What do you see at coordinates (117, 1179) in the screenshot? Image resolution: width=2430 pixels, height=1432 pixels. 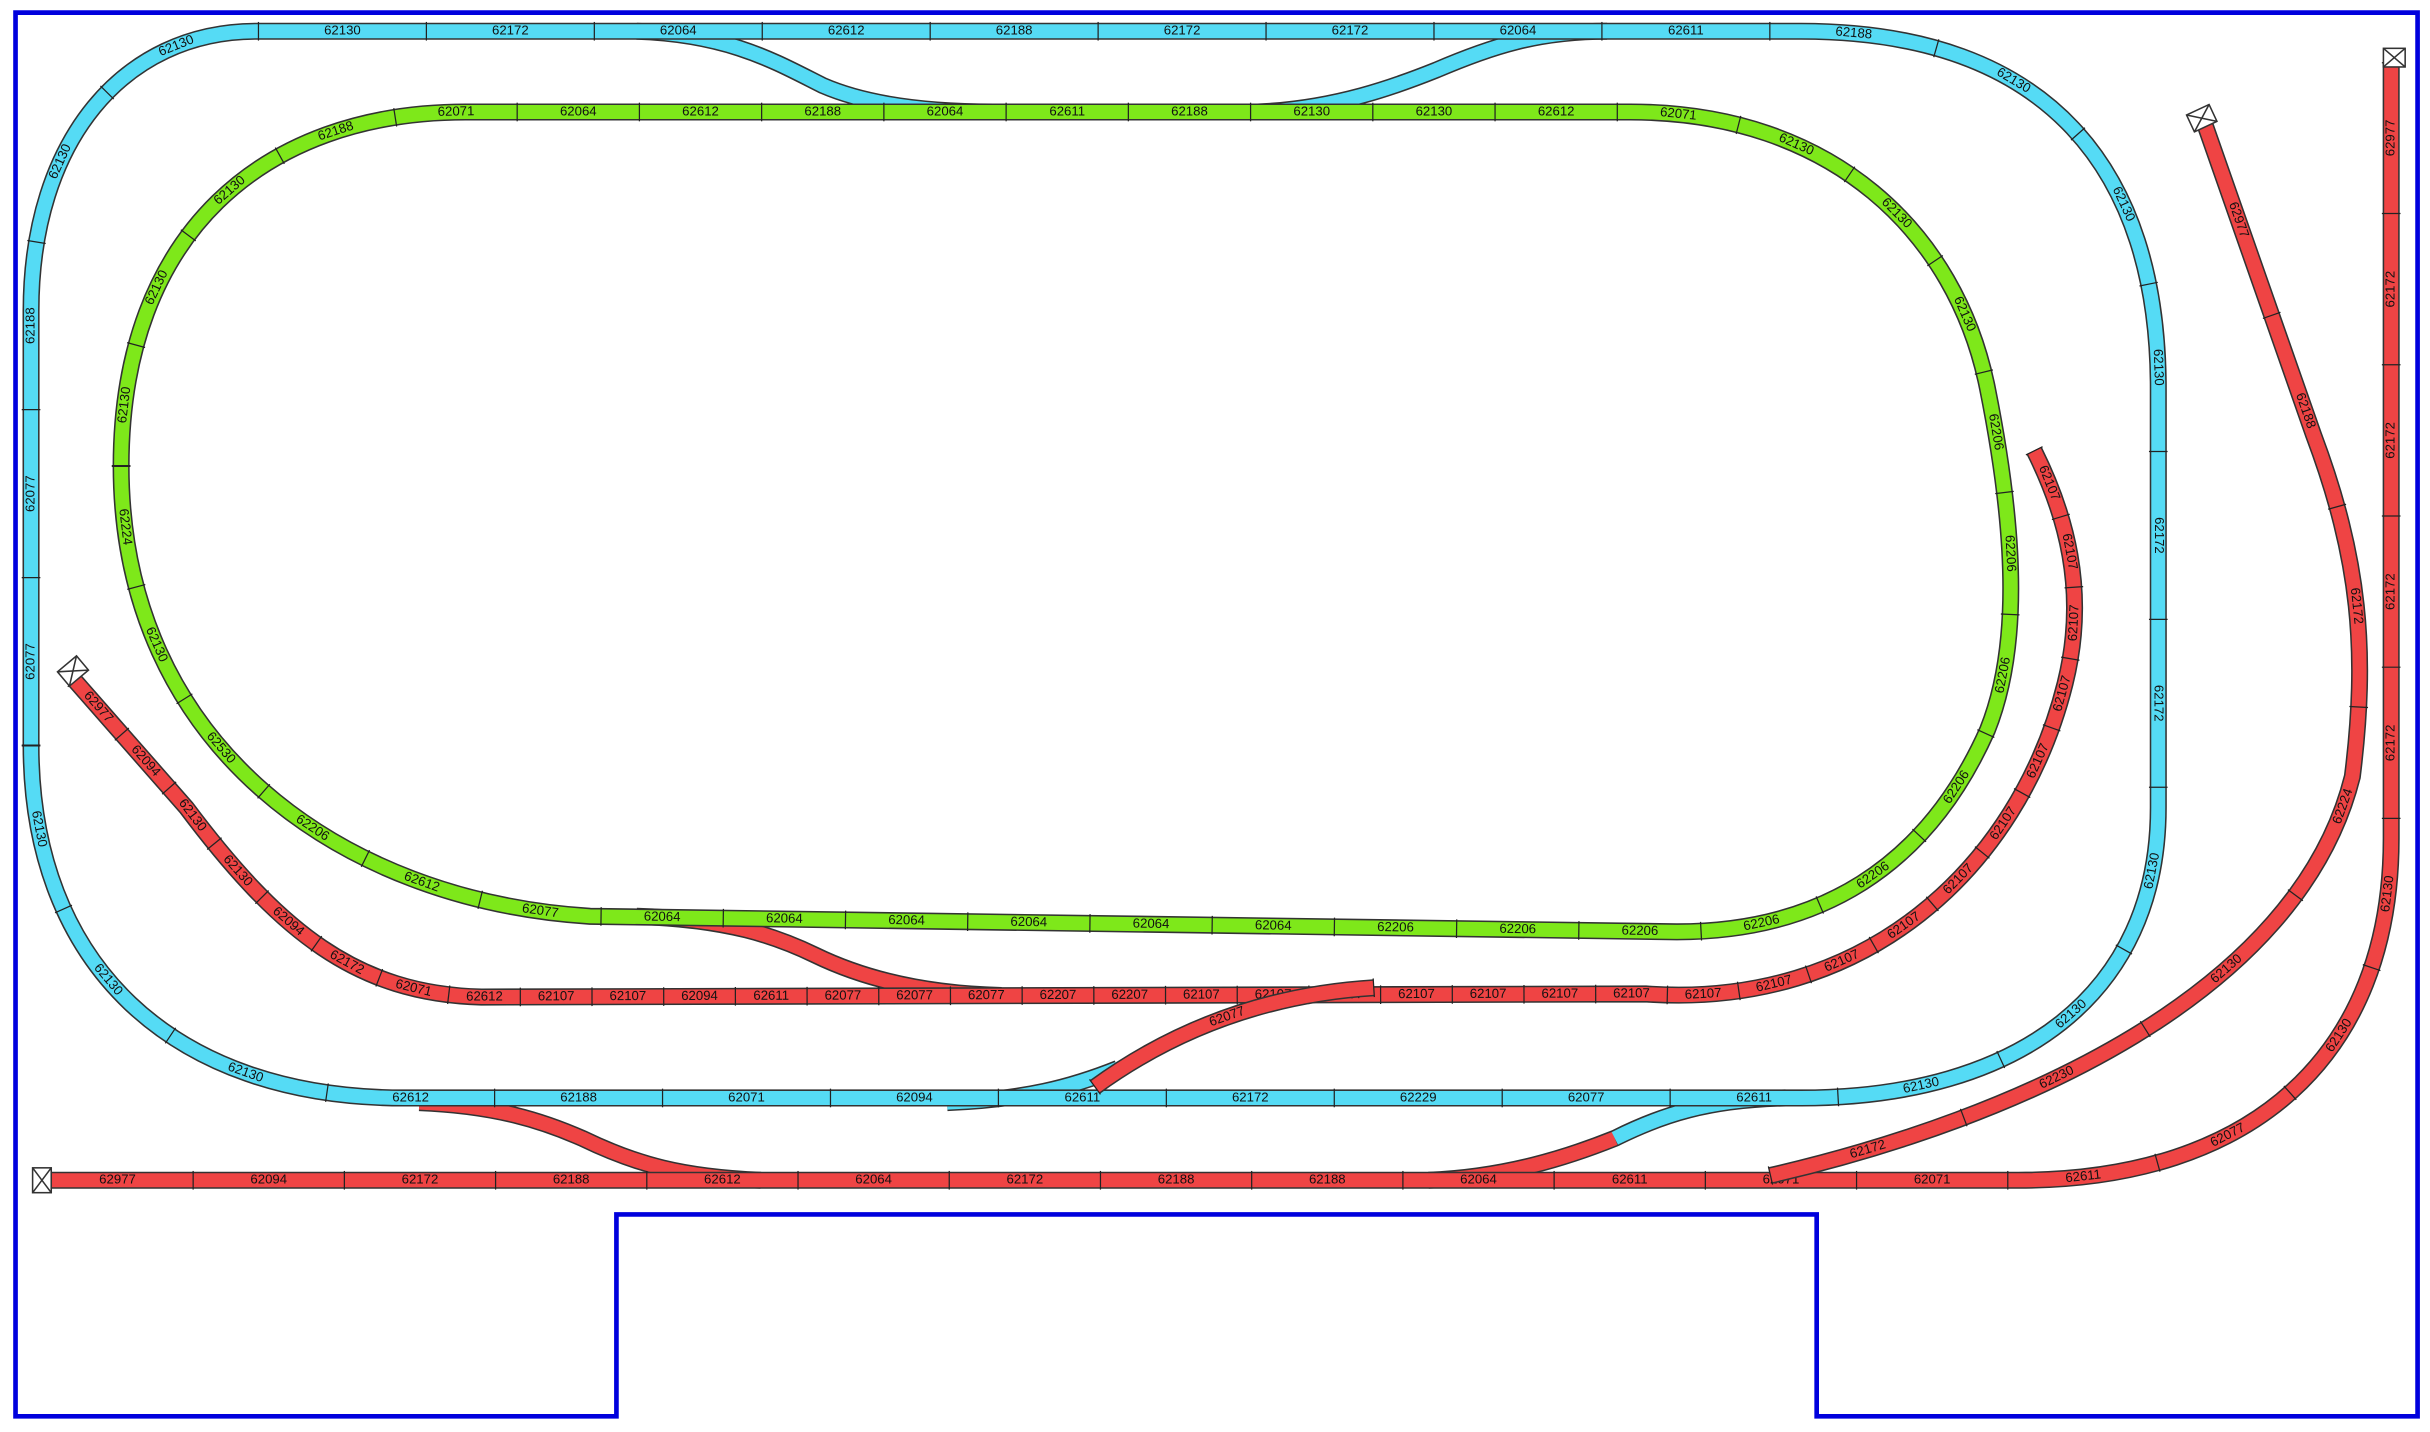 I see `track-label: 62977` at bounding box center [117, 1179].